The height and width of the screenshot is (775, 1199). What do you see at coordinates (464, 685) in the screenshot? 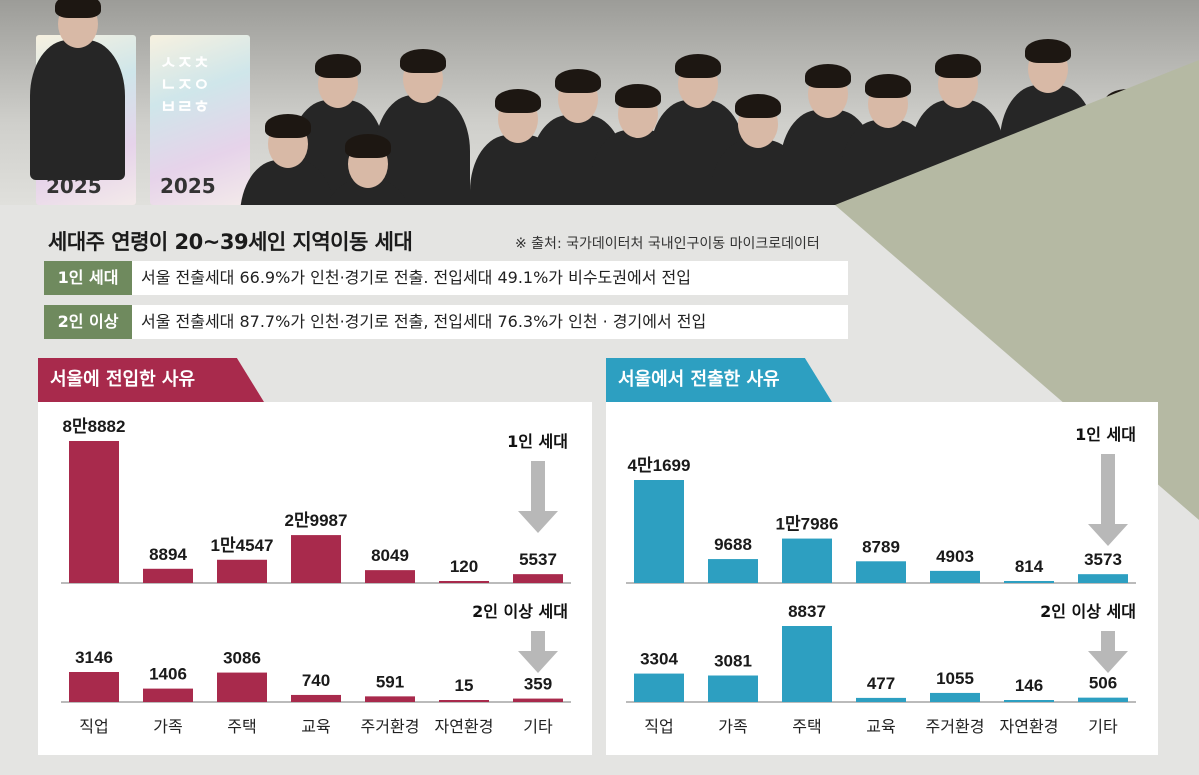
I see `value-label: 15` at bounding box center [464, 685].